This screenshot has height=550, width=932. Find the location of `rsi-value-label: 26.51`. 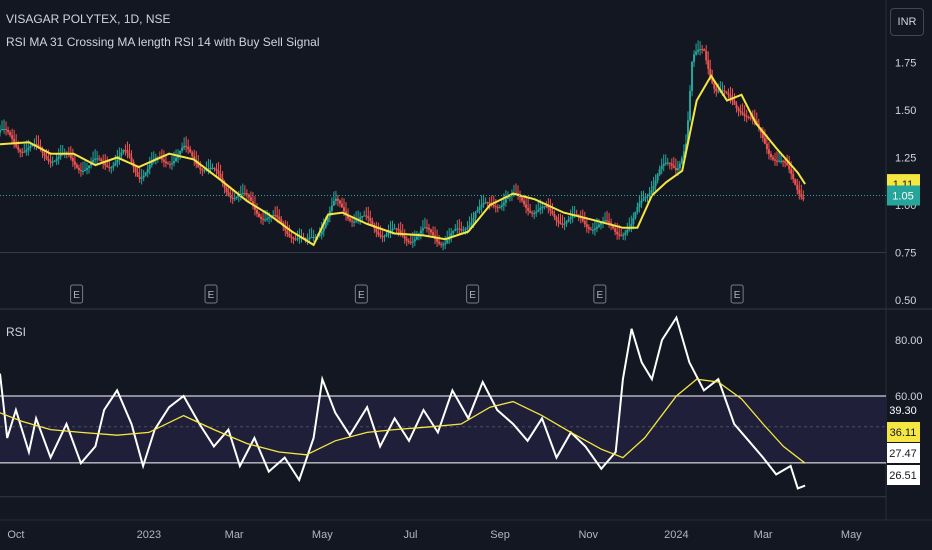

rsi-value-label: 26.51 is located at coordinates (903, 476).